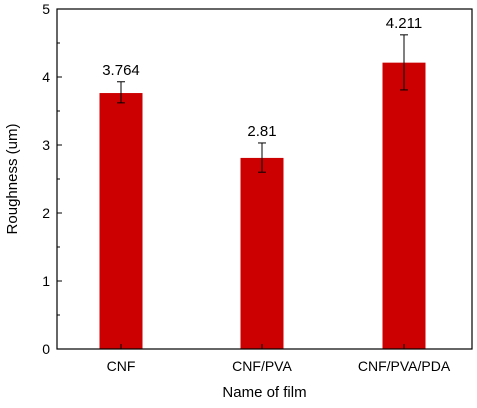 Image resolution: width=477 pixels, height=408 pixels. I want to click on y-tick-label-0: 0, so click(46, 349).